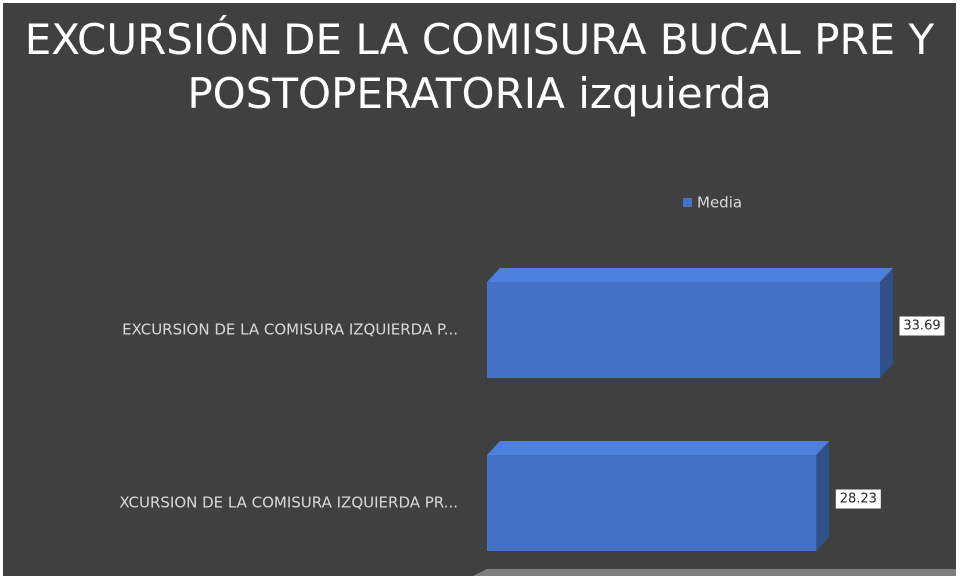 The width and height of the screenshot is (961, 579). Describe the element at coordinates (719, 203) in the screenshot. I see `legend-label: Media` at that location.